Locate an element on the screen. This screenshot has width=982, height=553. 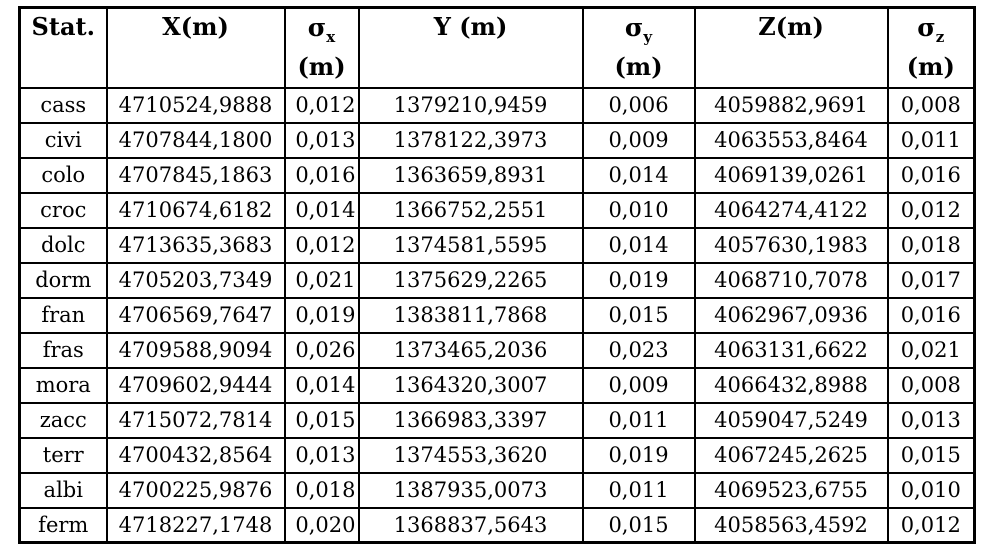
cell-x: 4718227,1748 is located at coordinates (195, 525).